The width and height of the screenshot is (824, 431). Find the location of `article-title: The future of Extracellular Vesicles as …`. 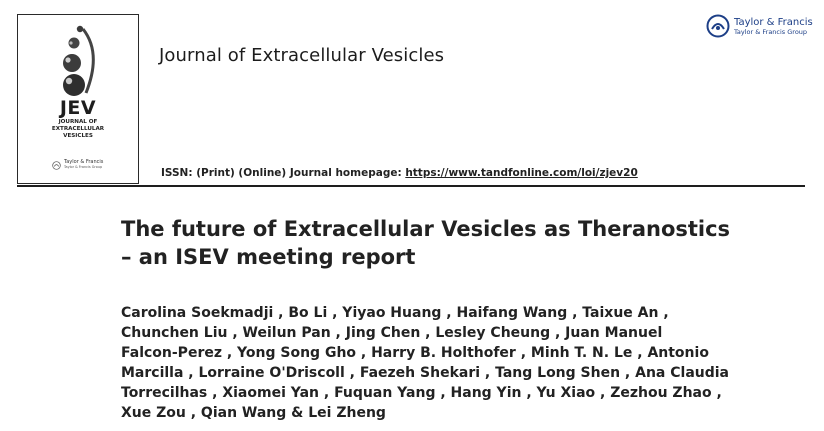

article-title: The future of Extracellular Vesicles as … is located at coordinates (426, 243).